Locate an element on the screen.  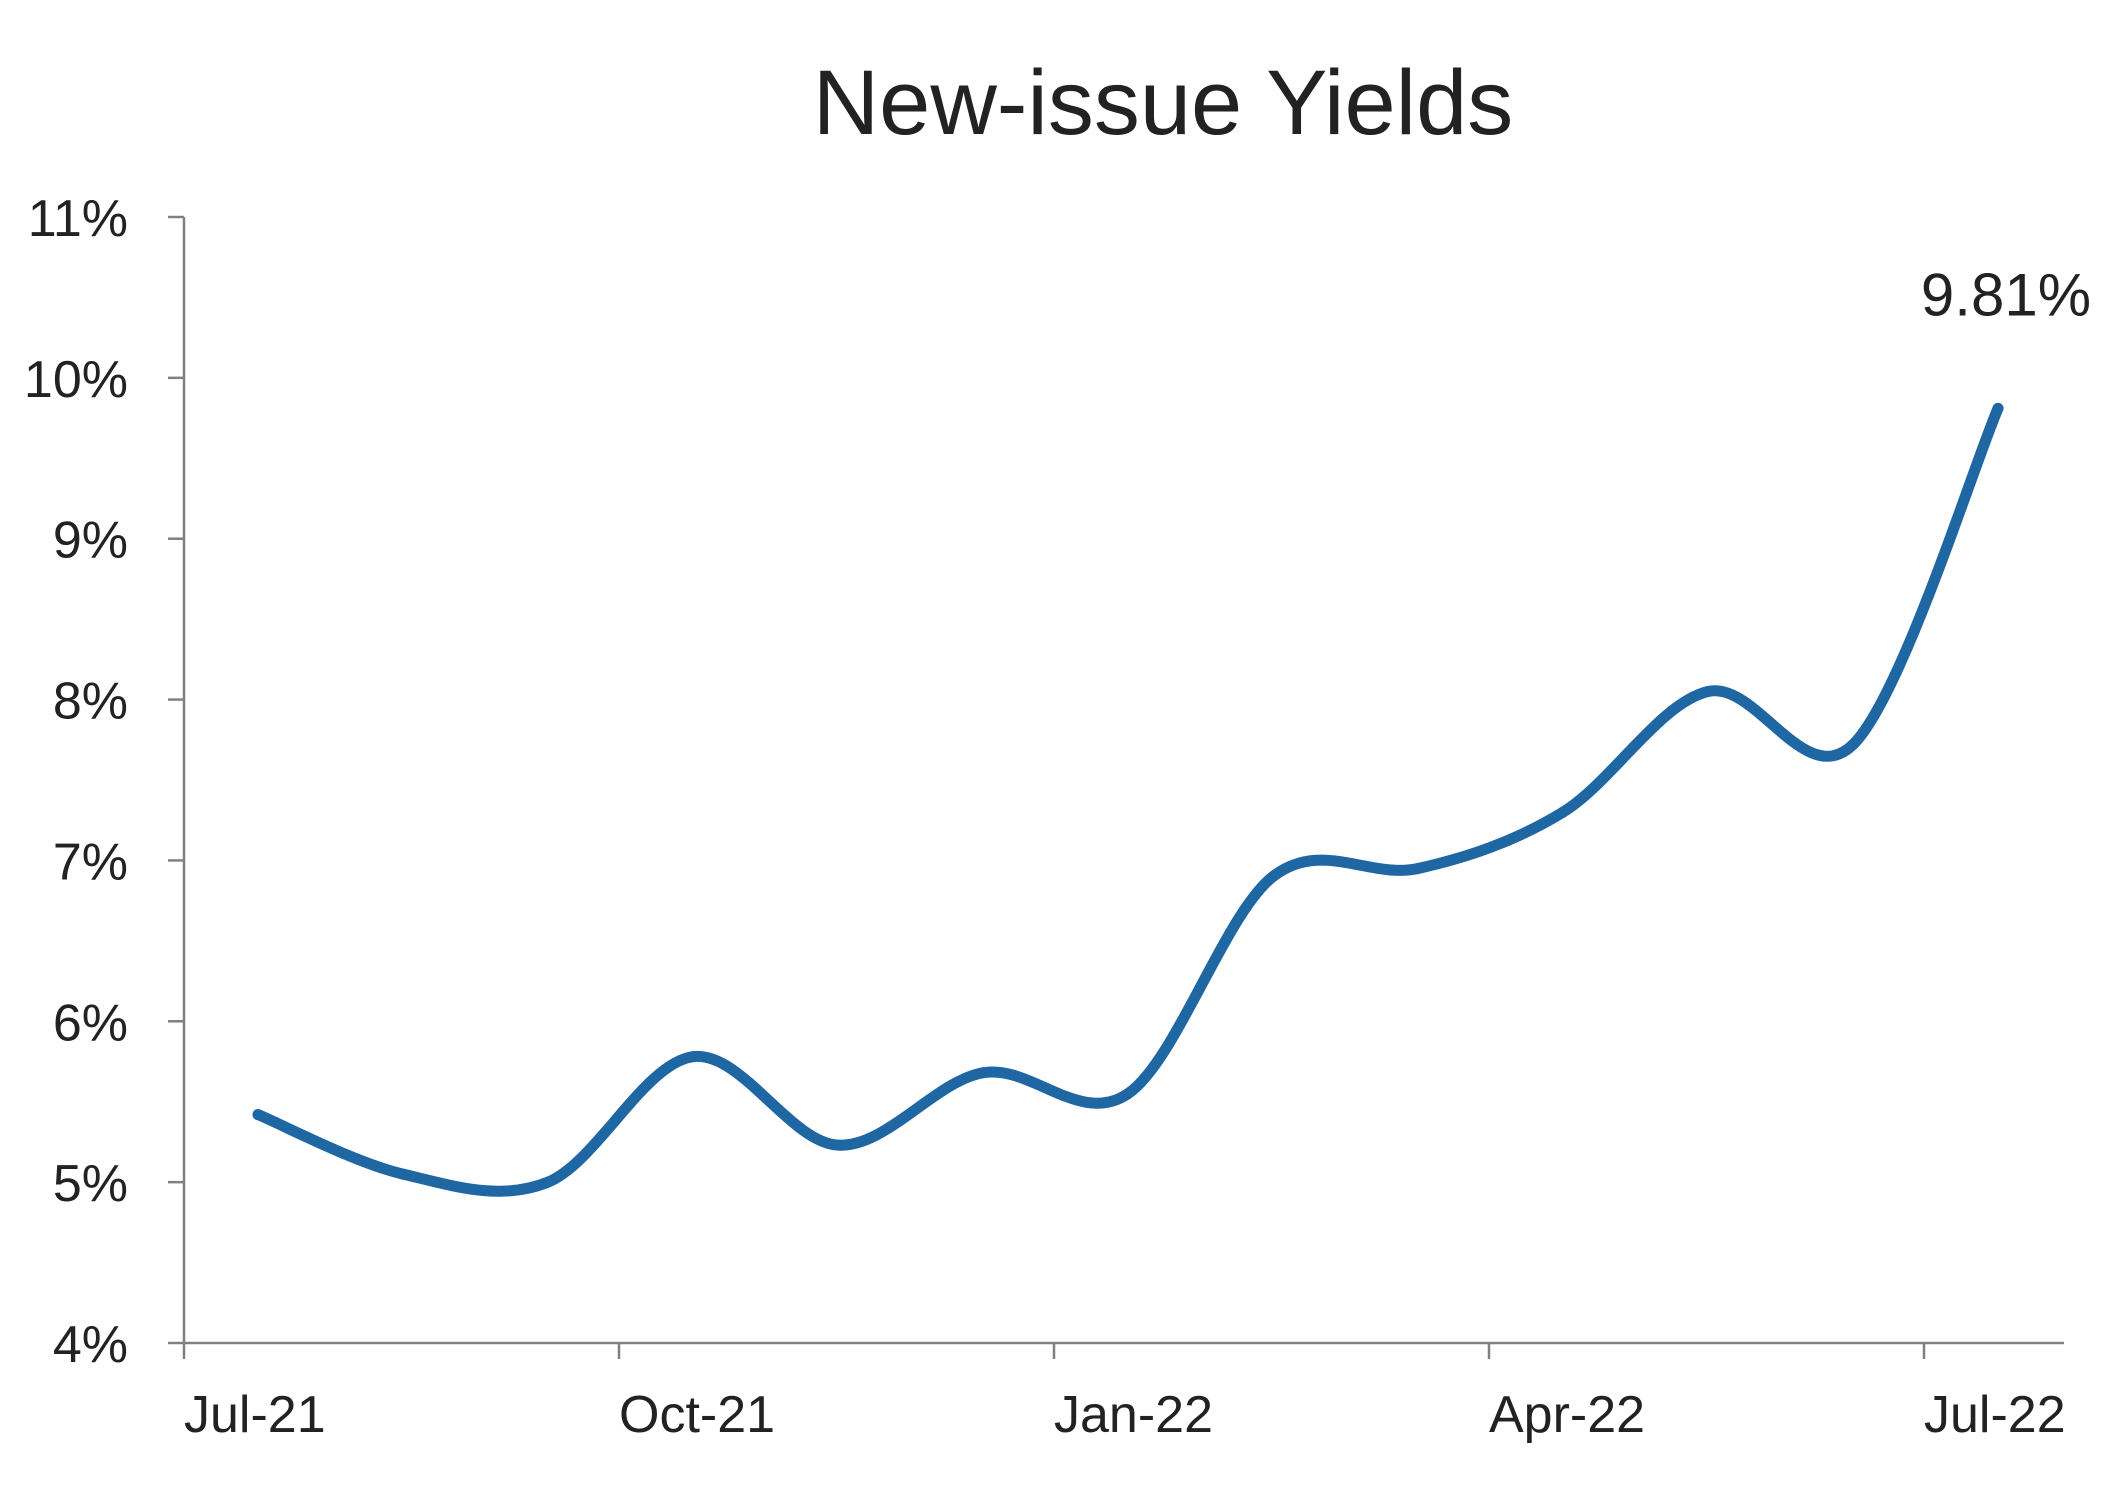
x-tick-label: Jul-22 is located at coordinates (1995, 1415).